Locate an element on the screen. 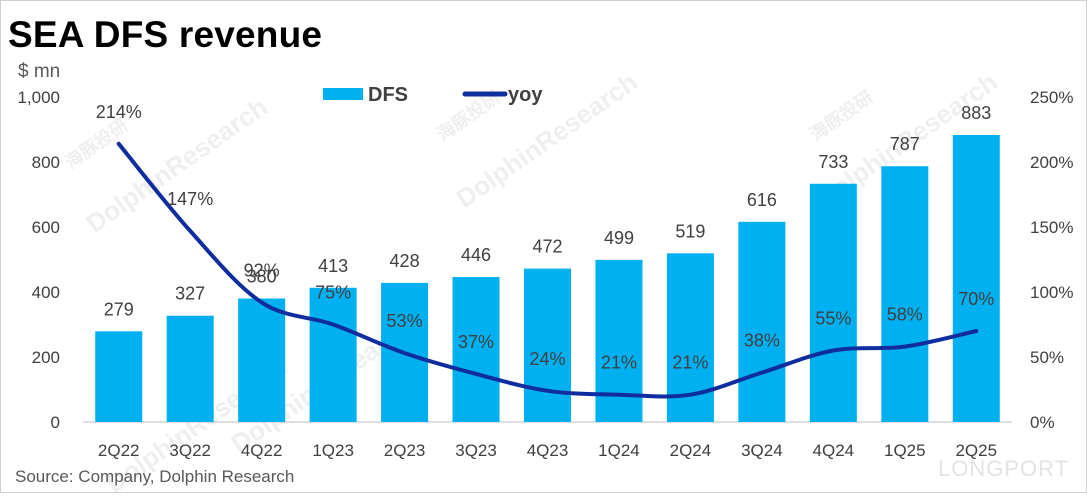 Image resolution: width=1087 pixels, height=500 pixels. x-tick-label: 4Q24 is located at coordinates (834, 450).